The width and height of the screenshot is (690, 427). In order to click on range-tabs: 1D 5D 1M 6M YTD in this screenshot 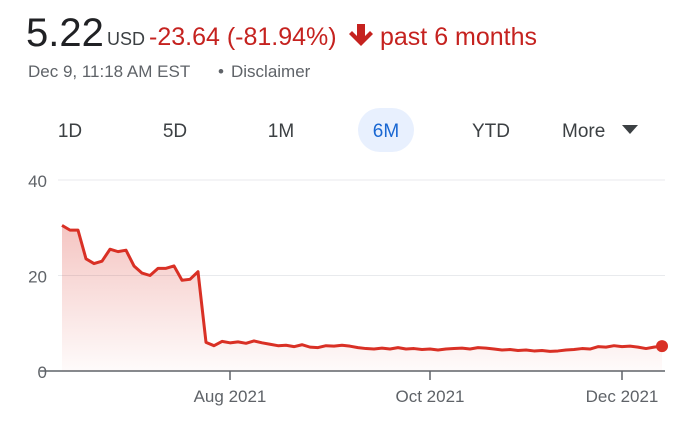, I will do `click(284, 130)`.